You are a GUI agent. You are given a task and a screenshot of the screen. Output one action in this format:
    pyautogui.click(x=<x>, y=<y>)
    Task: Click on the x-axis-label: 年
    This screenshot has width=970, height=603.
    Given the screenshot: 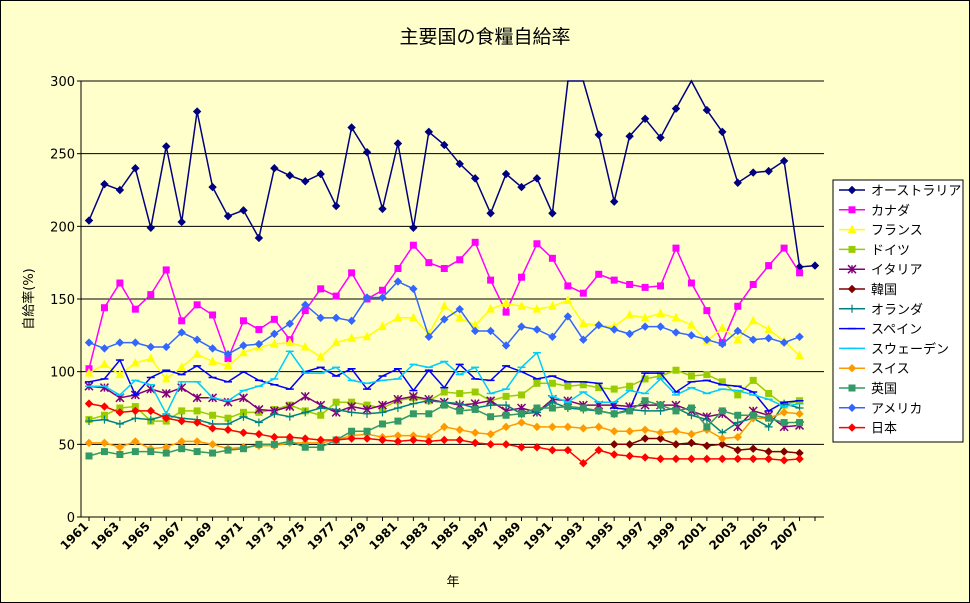 What is the action you would take?
    pyautogui.click(x=452, y=582)
    